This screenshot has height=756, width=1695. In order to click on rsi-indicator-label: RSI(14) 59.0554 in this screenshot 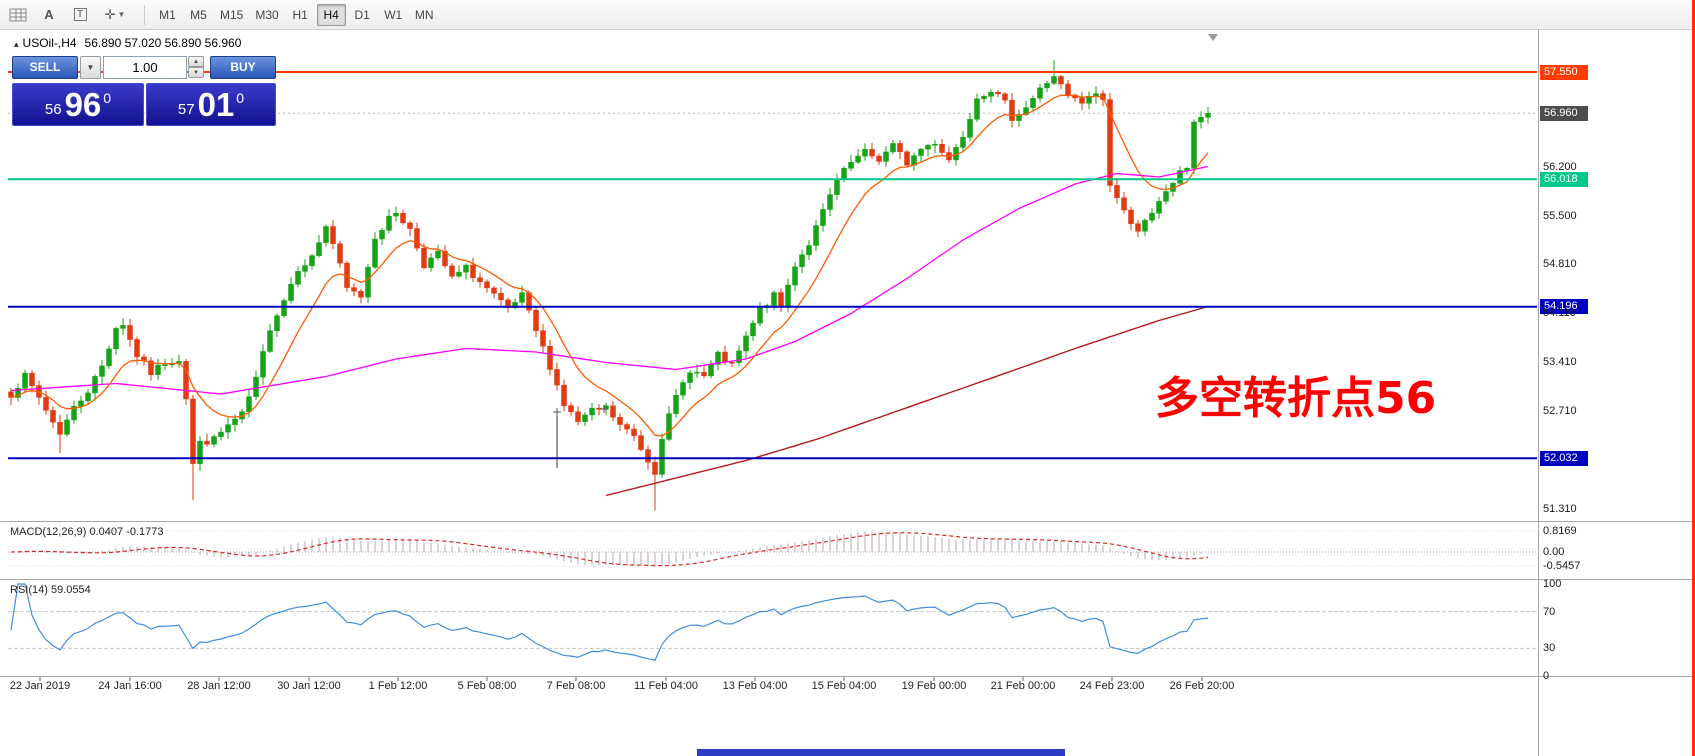, I will do `click(50, 590)`.